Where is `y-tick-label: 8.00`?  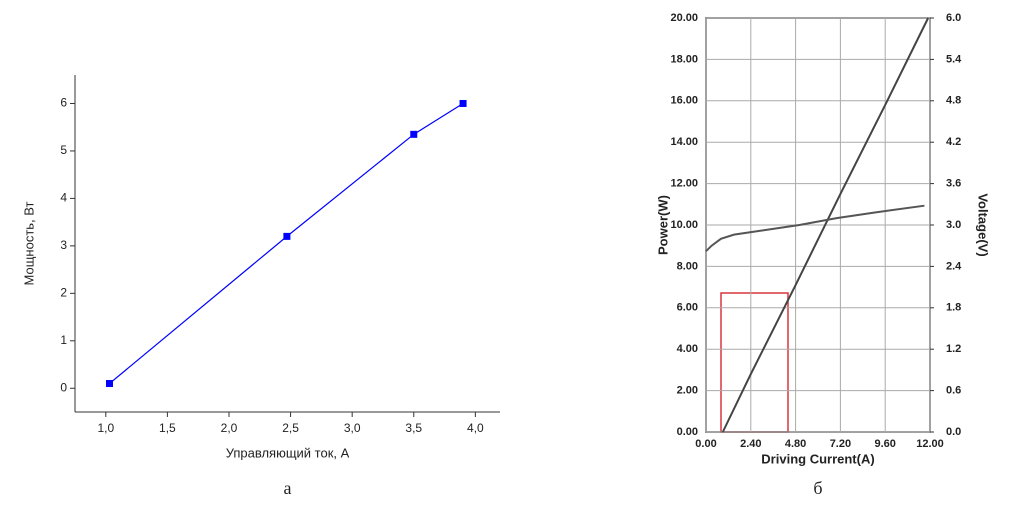 y-tick-label: 8.00 is located at coordinates (687, 266).